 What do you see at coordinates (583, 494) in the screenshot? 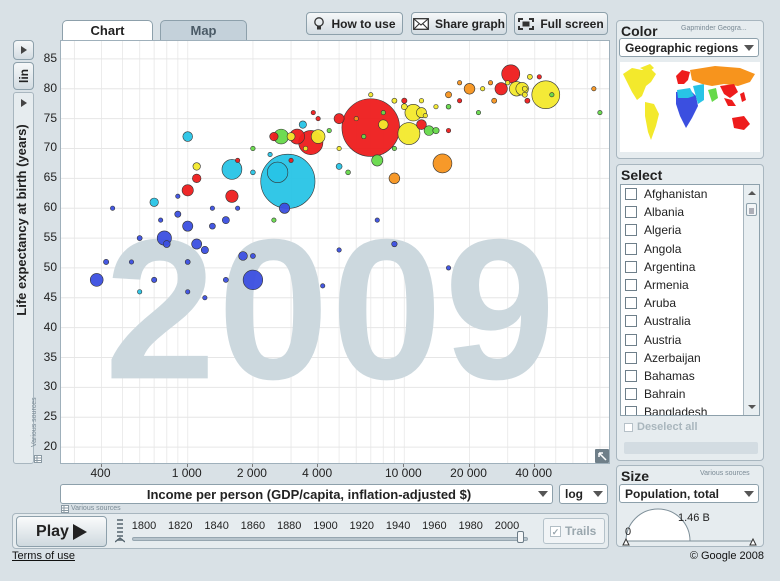
I see `x-scale-select: log` at bounding box center [583, 494].